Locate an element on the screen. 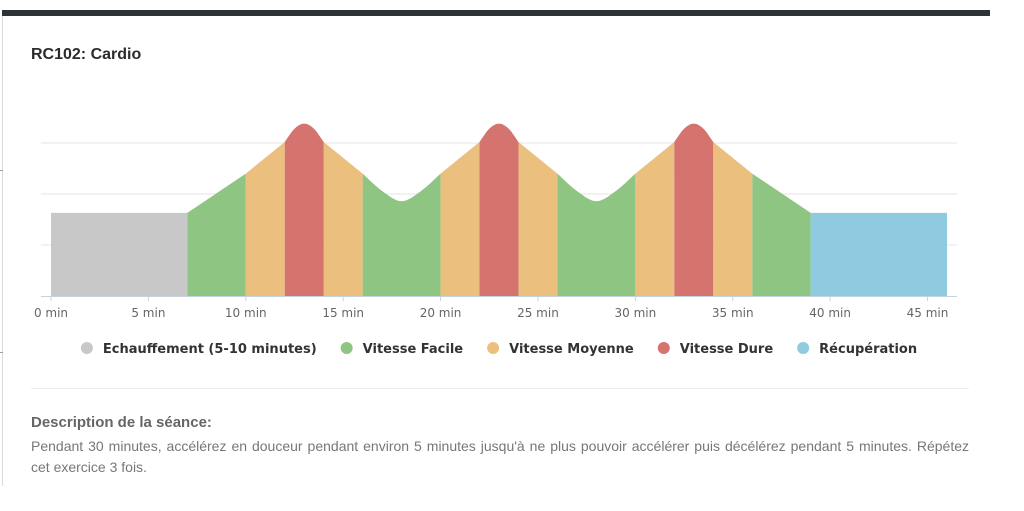 The image size is (1024, 511). legend-label: Vitesse Dure is located at coordinates (727, 349).